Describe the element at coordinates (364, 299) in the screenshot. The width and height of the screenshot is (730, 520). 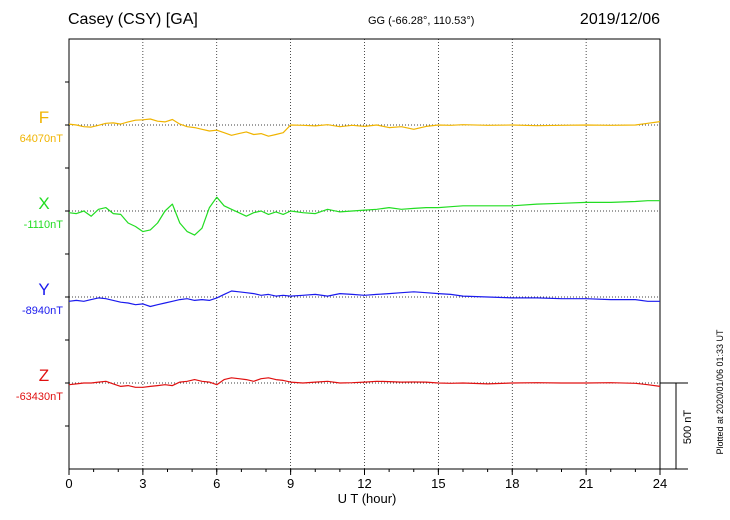
I see `series-line-y` at that location.